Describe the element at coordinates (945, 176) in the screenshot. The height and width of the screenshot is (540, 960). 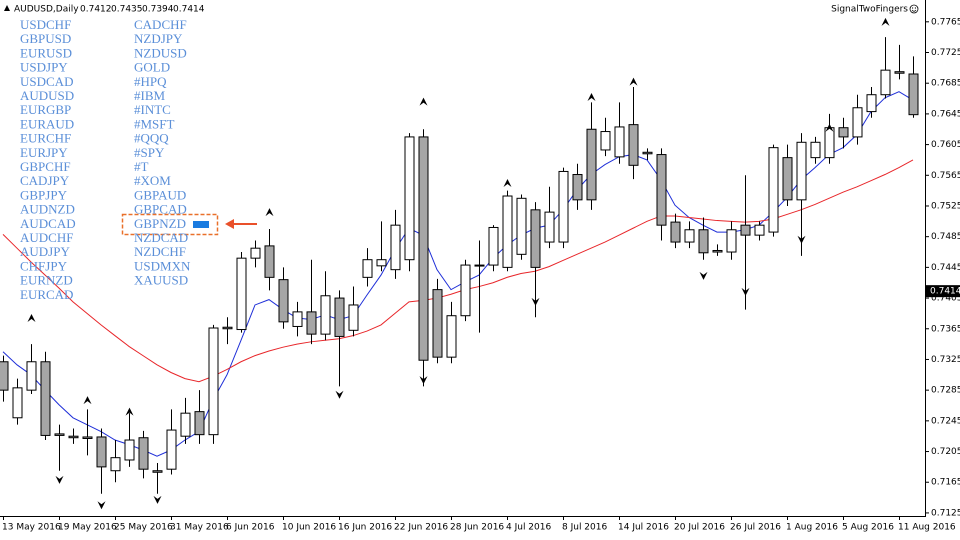
I see `y-tick-label: 0.7565` at that location.